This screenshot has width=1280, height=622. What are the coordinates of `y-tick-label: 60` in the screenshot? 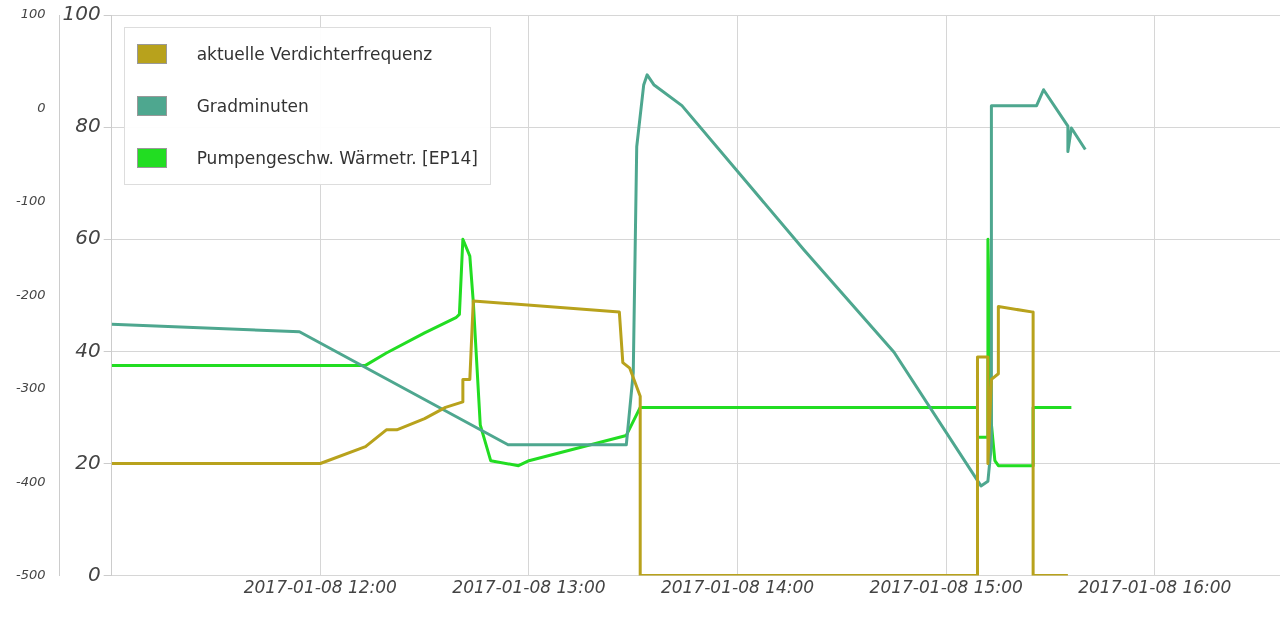 It's located at (88, 237).